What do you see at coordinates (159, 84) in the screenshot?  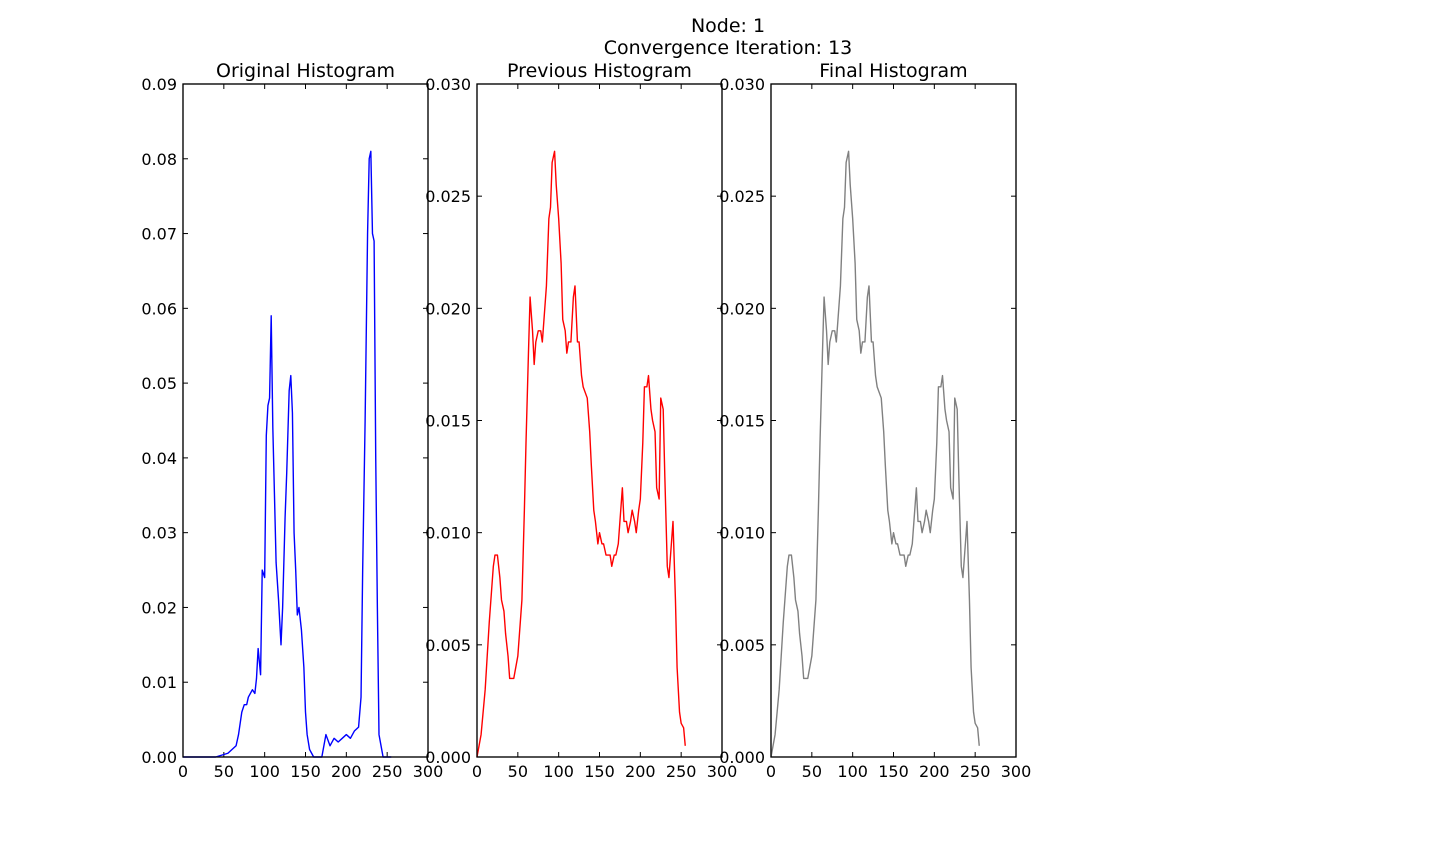 I see `y-tick-label: 0.09` at bounding box center [159, 84].